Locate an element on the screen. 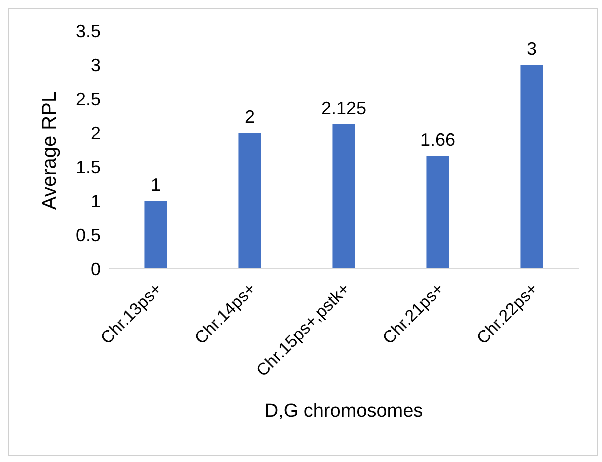 The width and height of the screenshot is (602, 462). y-tick-label: 3.5 is located at coordinates (88, 31).